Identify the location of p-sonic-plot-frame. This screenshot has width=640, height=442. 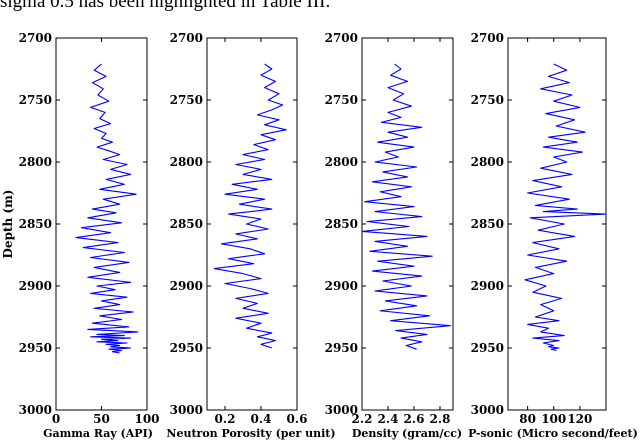
(557, 224).